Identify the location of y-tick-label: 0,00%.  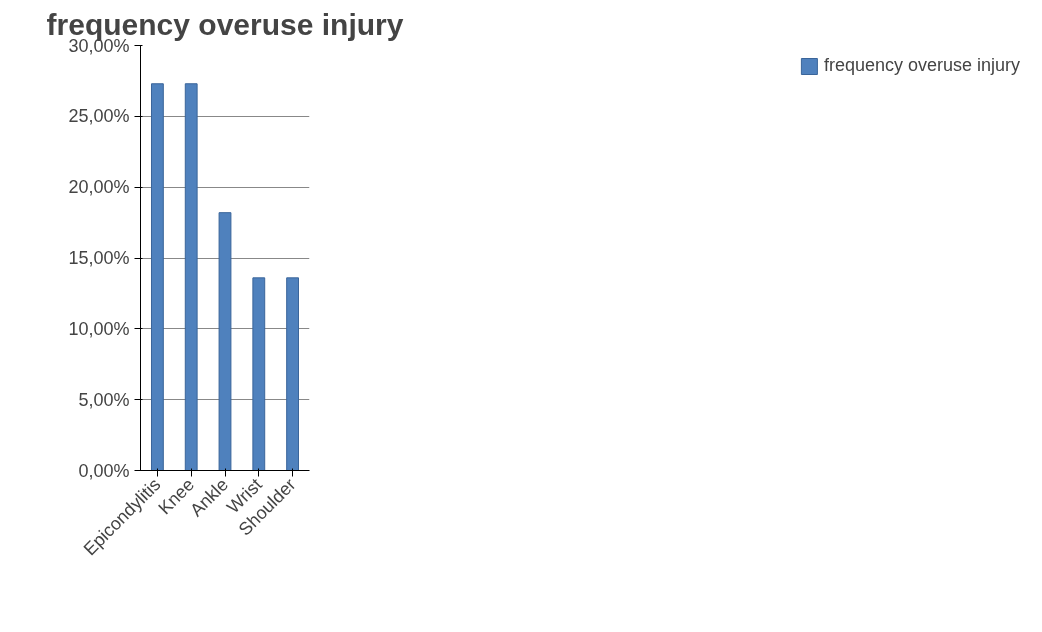
(104, 470).